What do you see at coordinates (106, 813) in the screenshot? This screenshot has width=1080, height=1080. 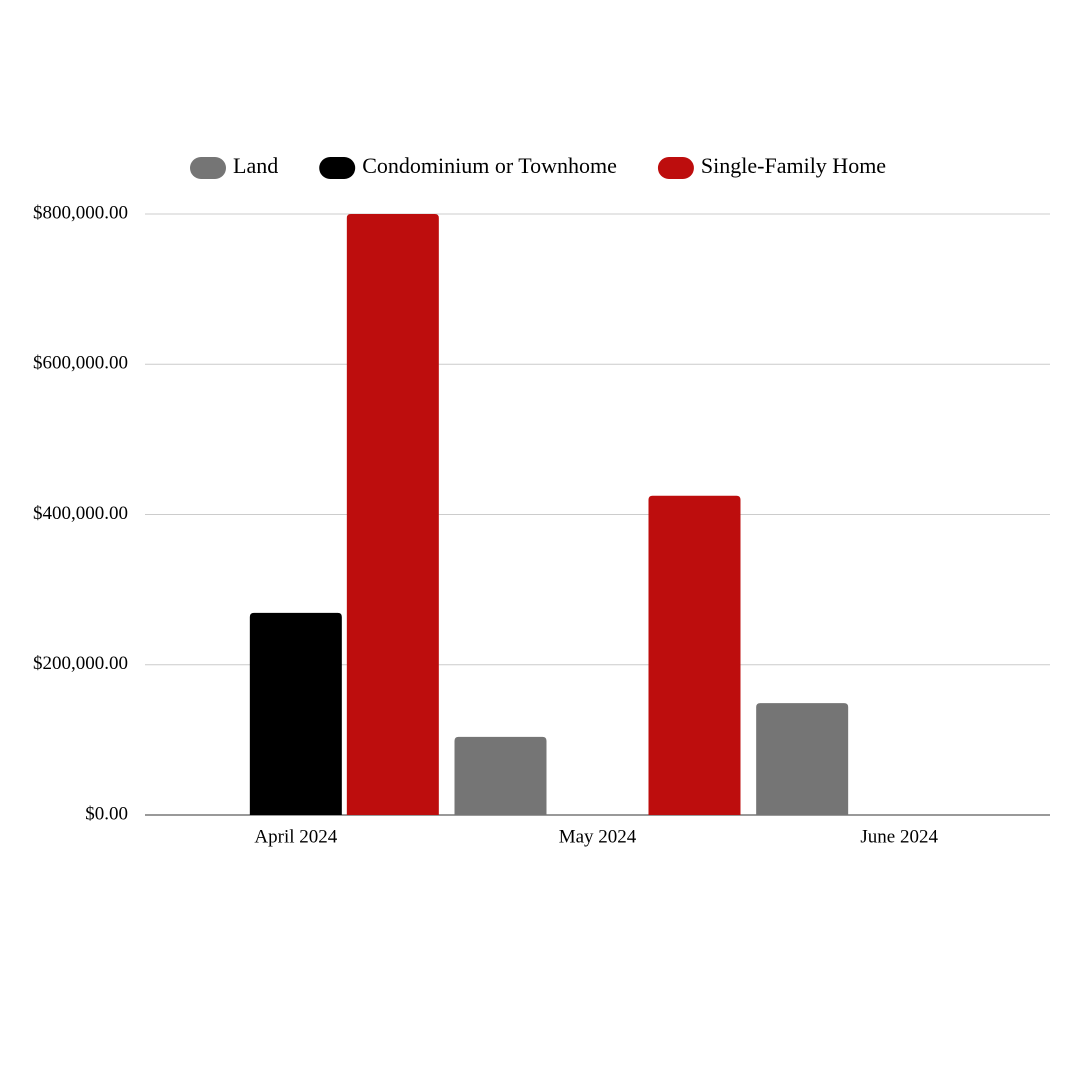 I see `y-tick-label: $0.00` at bounding box center [106, 813].